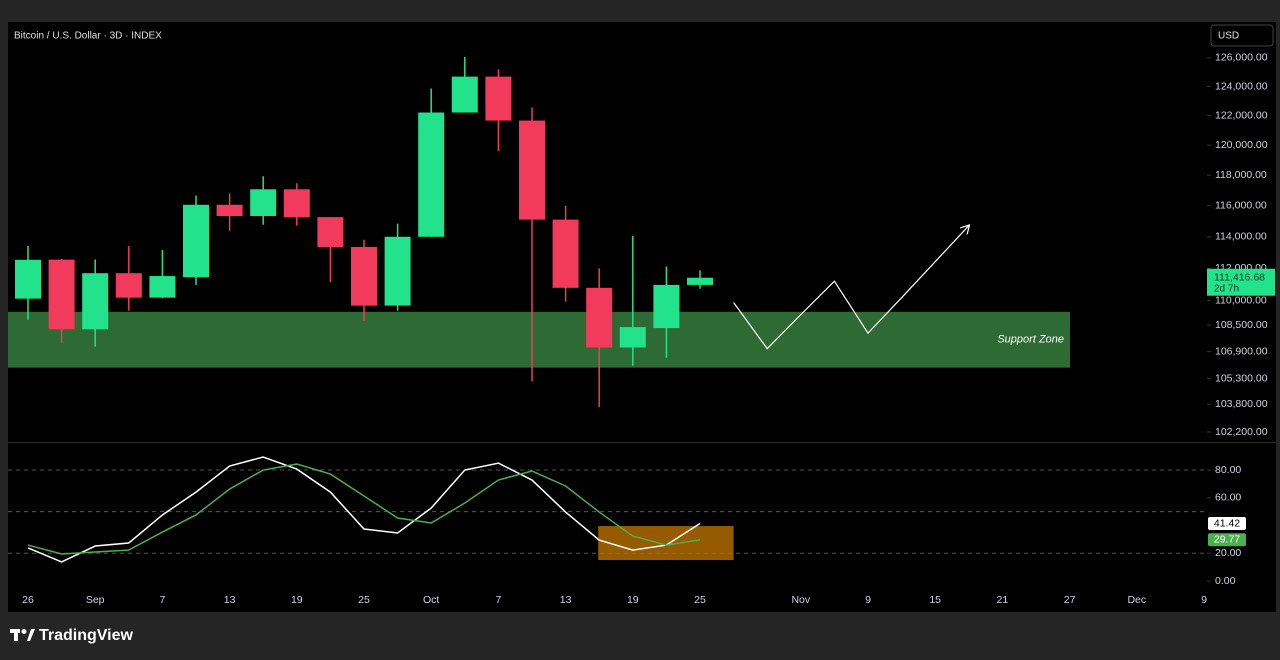  What do you see at coordinates (1241, 145) in the screenshot?
I see `y-tick-label: 120,000.00` at bounding box center [1241, 145].